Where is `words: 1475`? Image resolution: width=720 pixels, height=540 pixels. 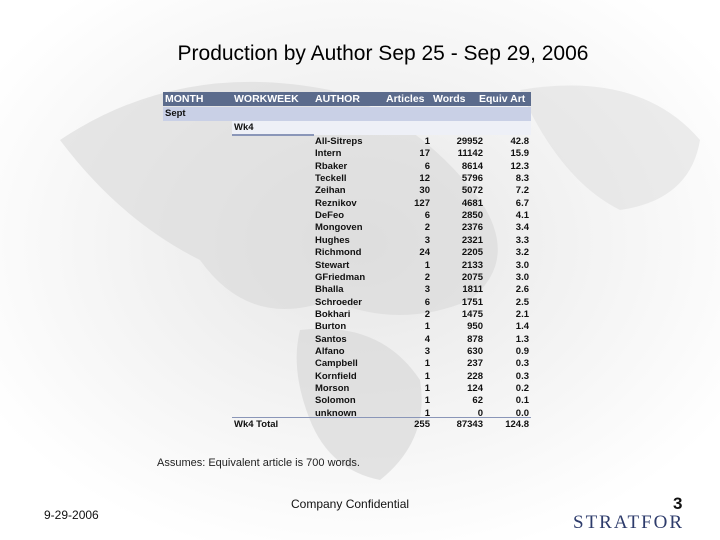
words: 1475 is located at coordinates (472, 314).